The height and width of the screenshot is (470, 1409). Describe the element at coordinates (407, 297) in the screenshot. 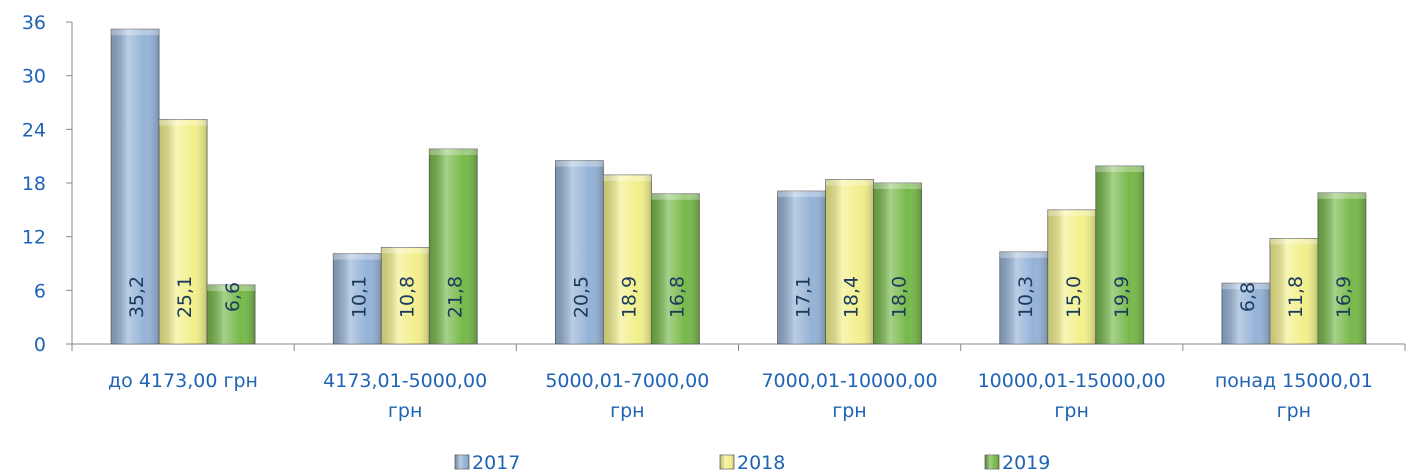

I see `value-label: 10,8` at that location.